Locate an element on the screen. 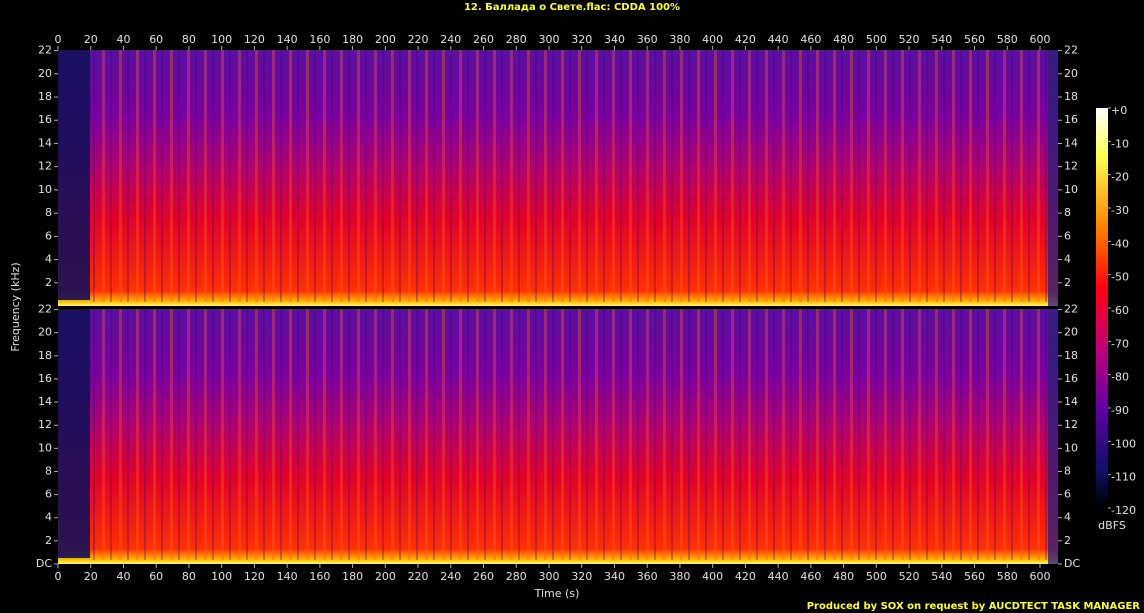  colorbar-tick-label: -90 is located at coordinates (1120, 410).